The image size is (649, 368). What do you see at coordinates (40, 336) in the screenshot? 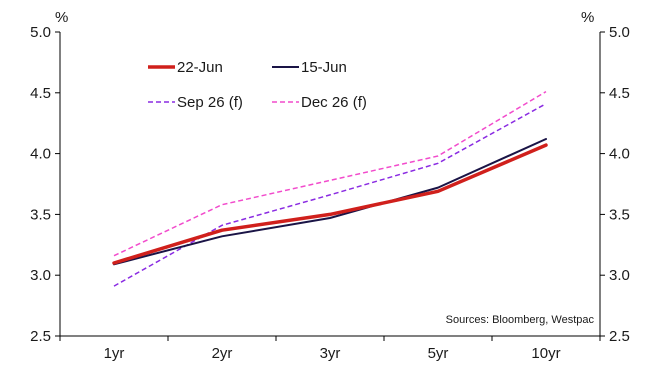
I see `y-tick-label-left: 2.5` at bounding box center [40, 336].